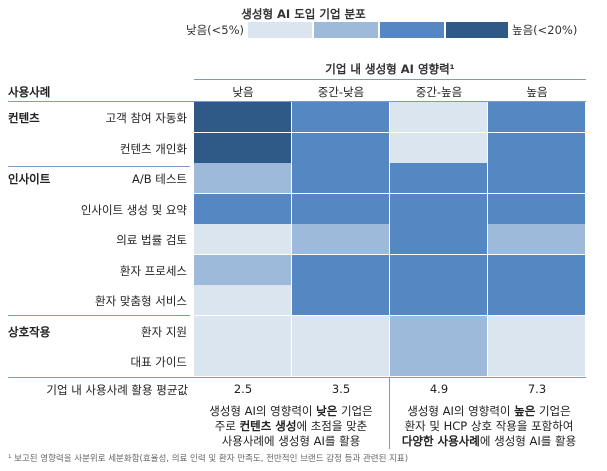  I want to click on average-rule, so click(297, 377).